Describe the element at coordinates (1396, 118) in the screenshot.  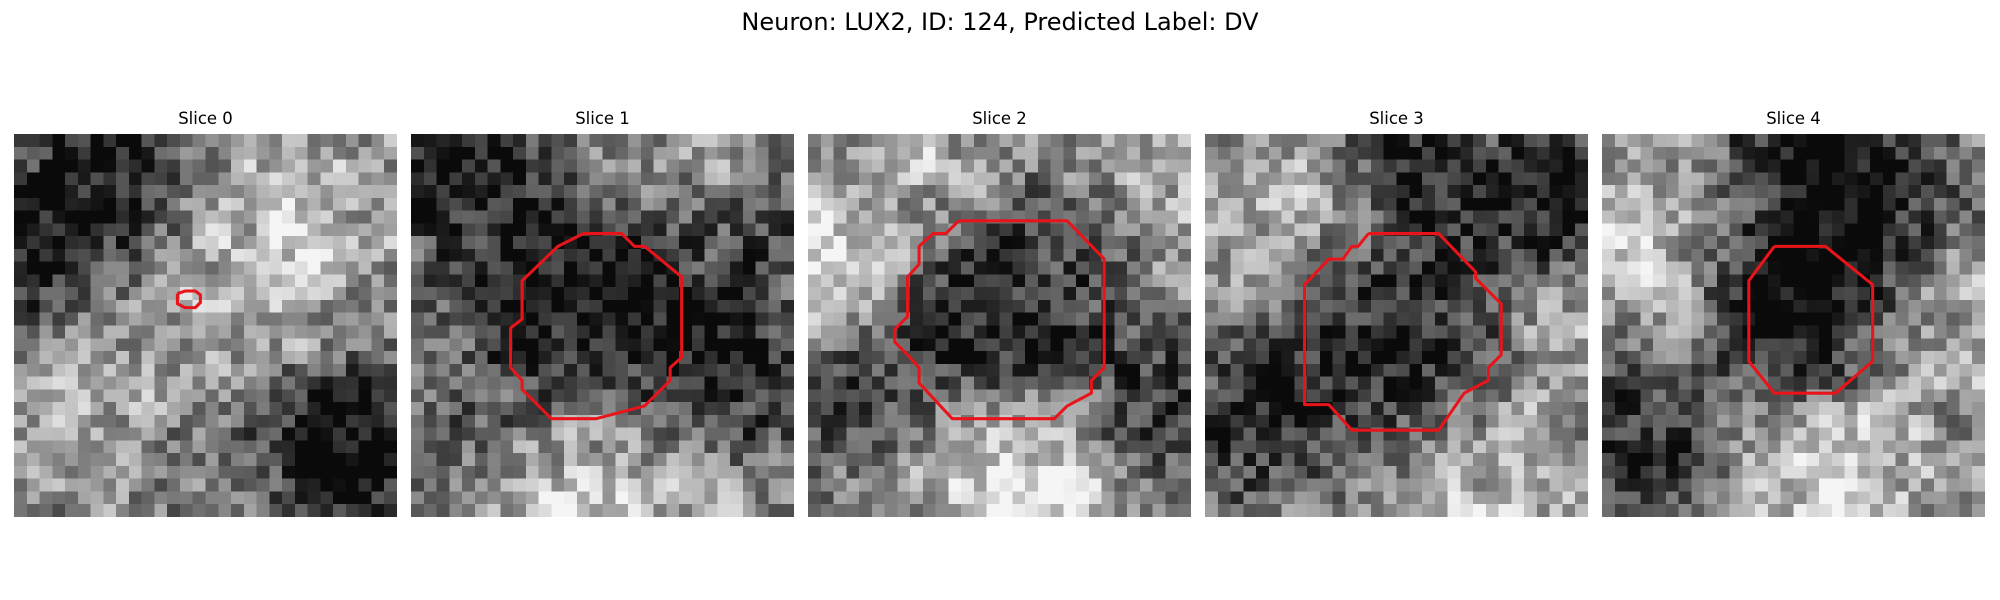
I see `slice-title: Slice 3` at that location.